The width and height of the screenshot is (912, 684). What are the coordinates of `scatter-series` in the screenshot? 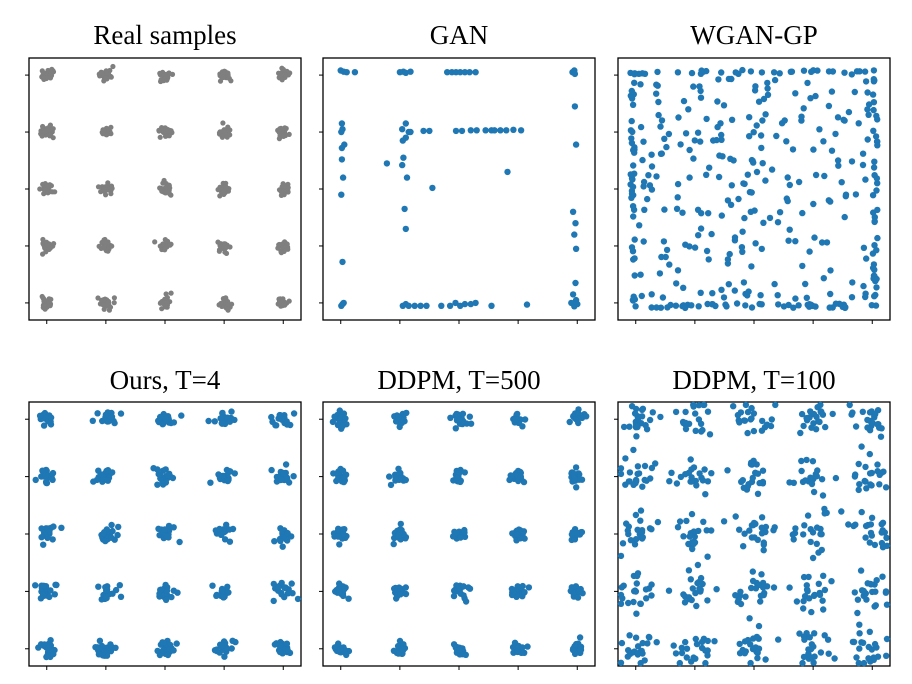 It's located at (754, 534).